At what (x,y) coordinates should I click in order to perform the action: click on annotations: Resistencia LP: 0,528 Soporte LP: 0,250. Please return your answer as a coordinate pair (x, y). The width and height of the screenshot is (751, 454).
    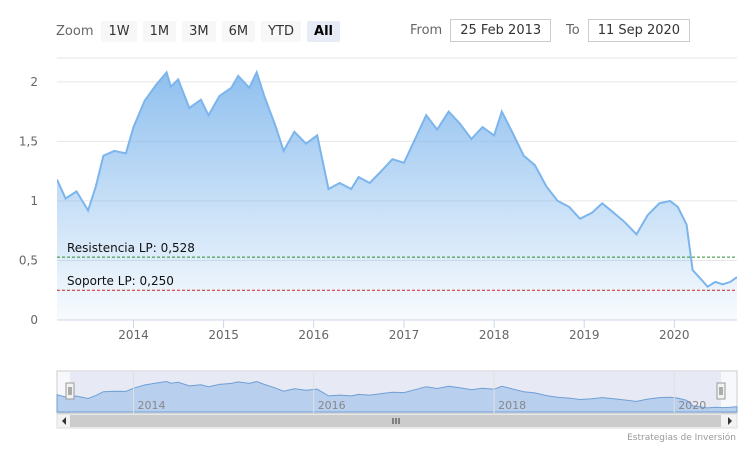
    Looking at the image, I should click on (397, 266).